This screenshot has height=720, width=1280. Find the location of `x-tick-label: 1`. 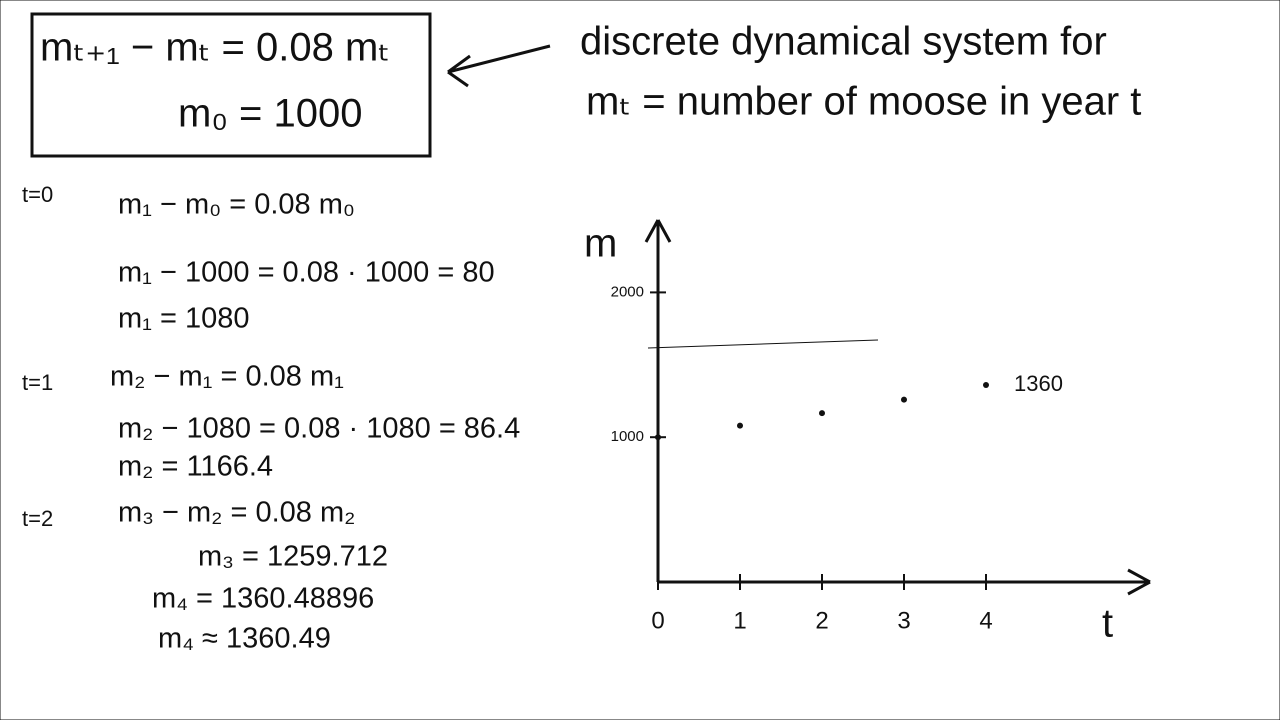

x-tick-label: 1 is located at coordinates (739, 620).